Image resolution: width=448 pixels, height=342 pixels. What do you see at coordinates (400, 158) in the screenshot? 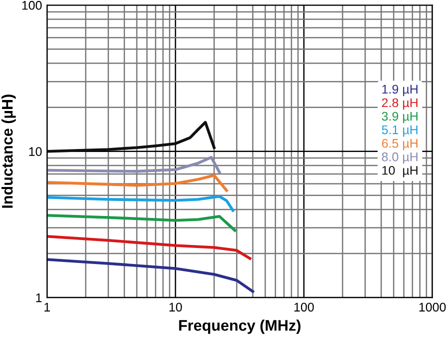
I see `text: 8.0 µH` at bounding box center [400, 158].